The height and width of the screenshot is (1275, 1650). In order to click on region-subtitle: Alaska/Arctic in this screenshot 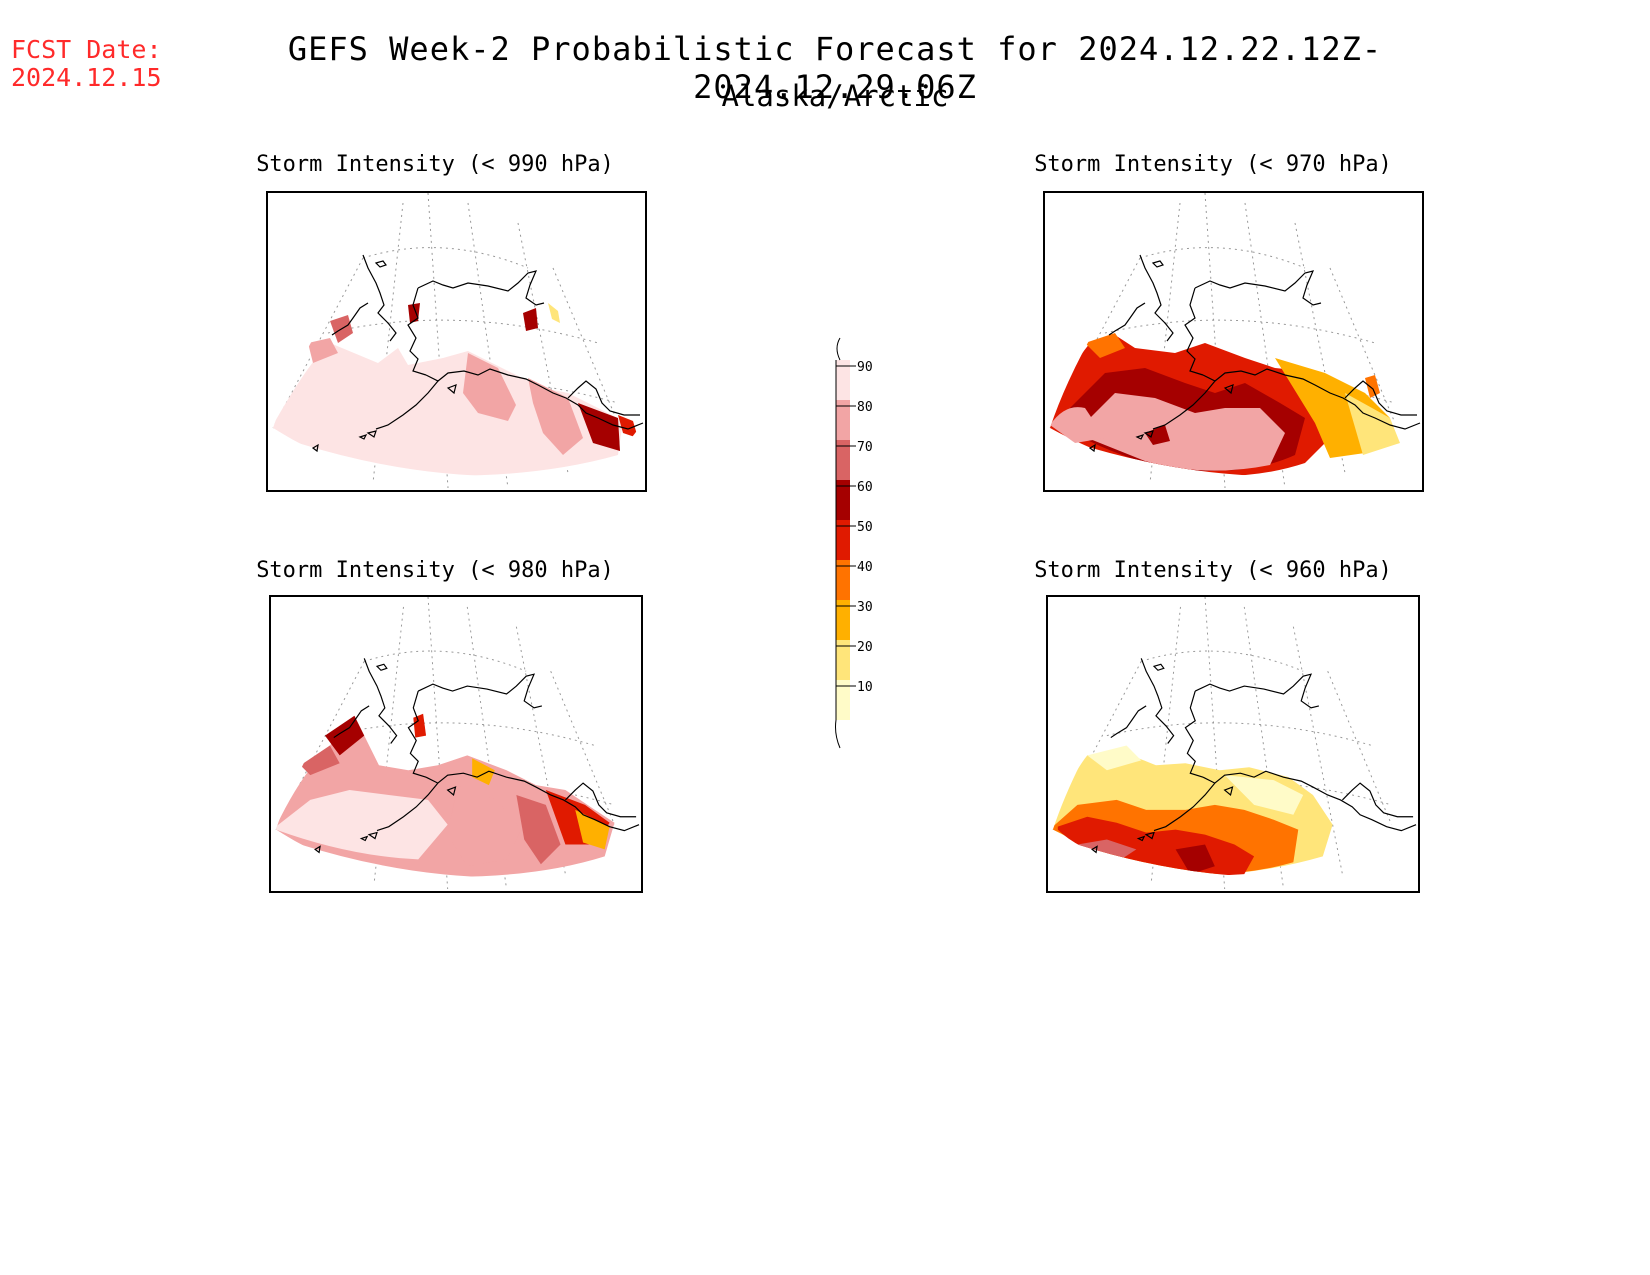, I will do `click(835, 96)`.